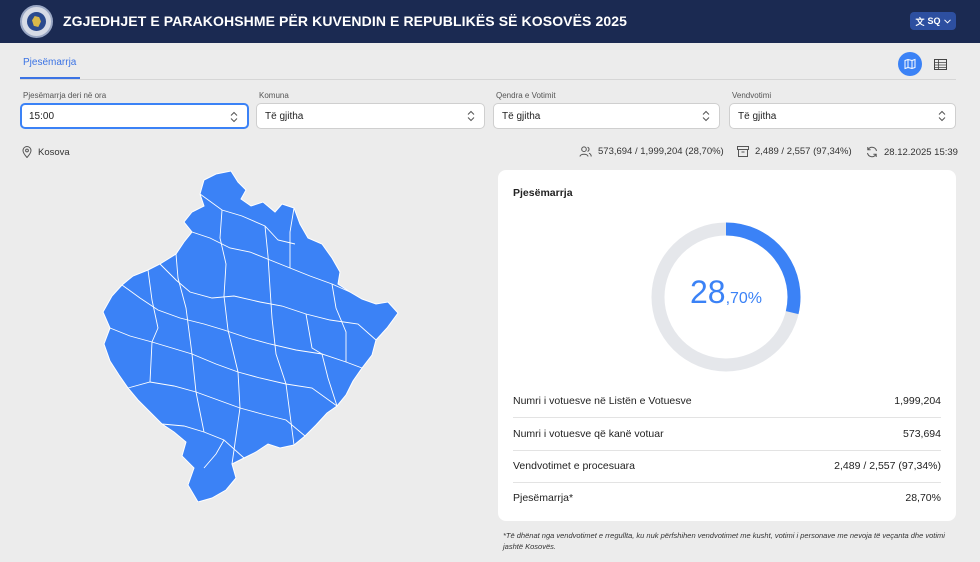 This screenshot has height=562, width=980. I want to click on center-filter-label: Qendra e Votimit, so click(526, 95).